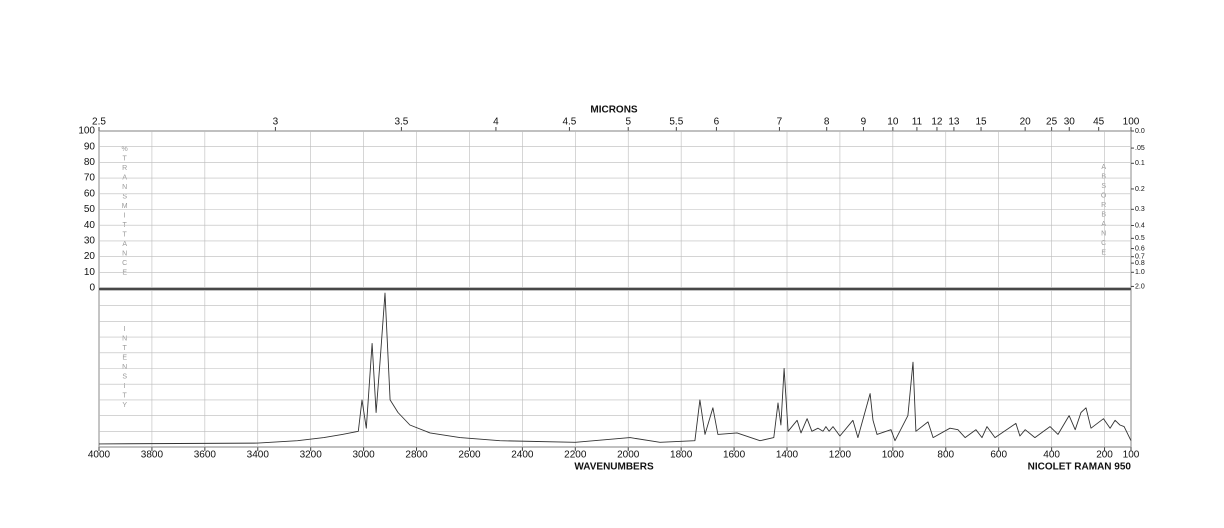 This screenshot has height=528, width=1224. Describe the element at coordinates (676, 122) in the screenshot. I see `x2-tick-label: 5.5` at that location.